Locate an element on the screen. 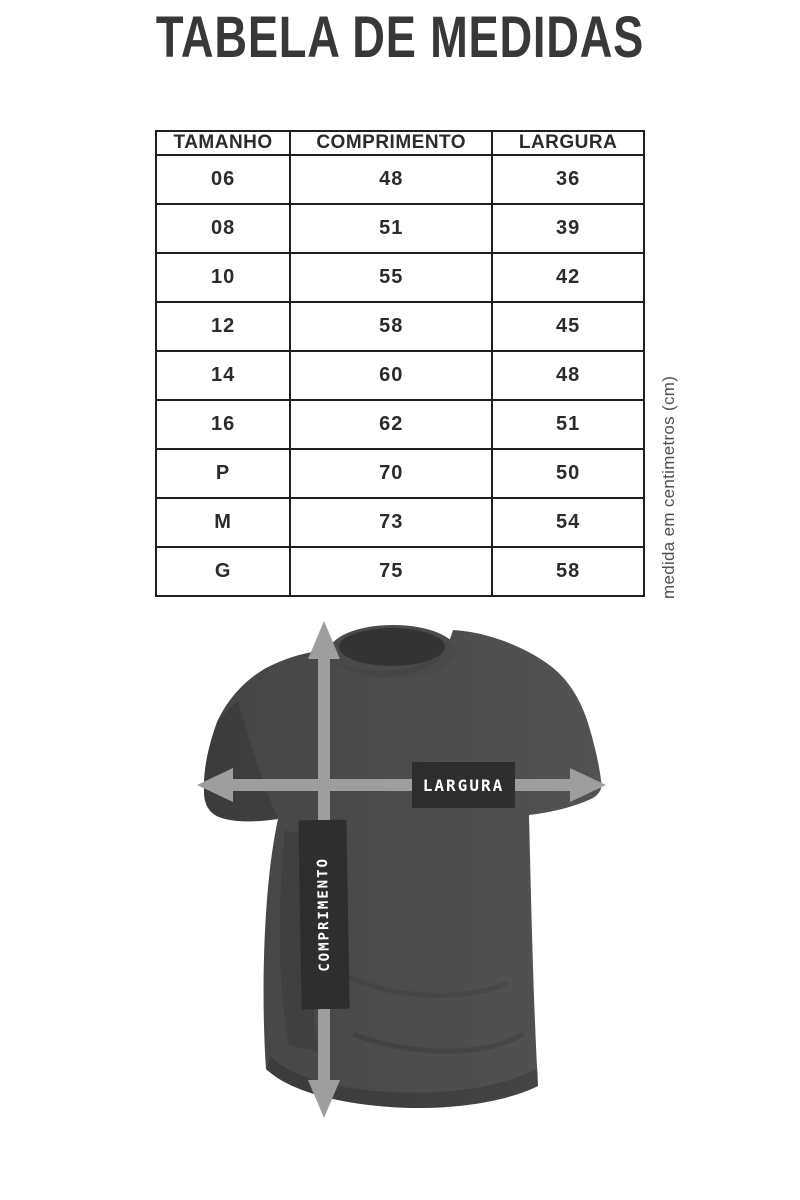 The image size is (800, 1200). width-cell: 54 is located at coordinates (568, 522).